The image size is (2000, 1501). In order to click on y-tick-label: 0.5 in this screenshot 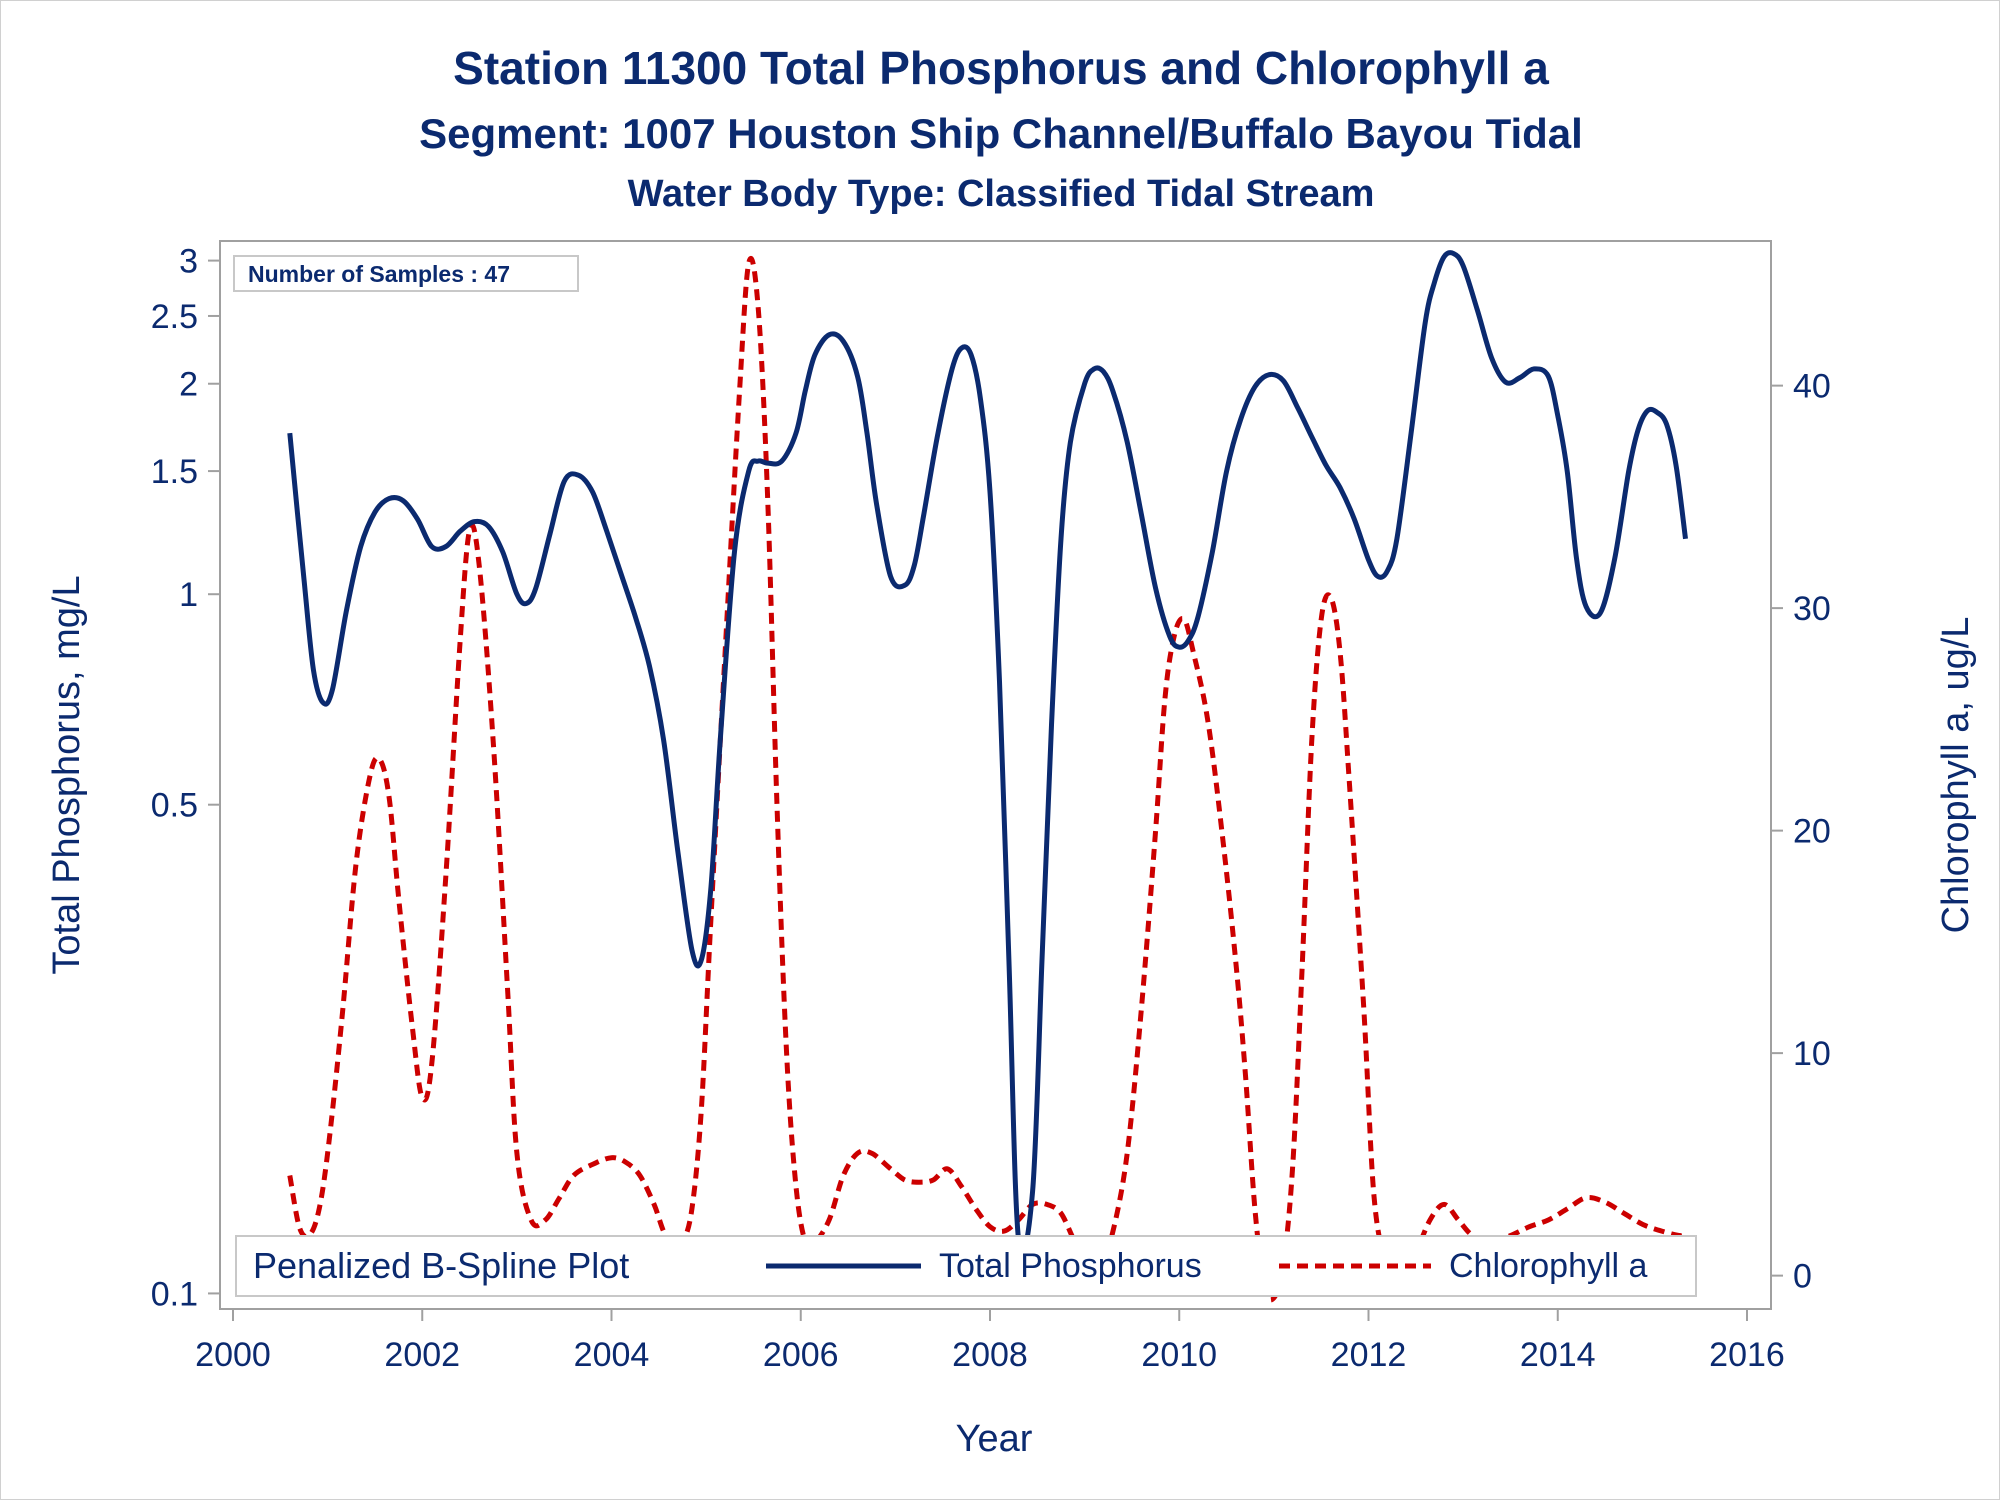, I will do `click(174, 806)`.